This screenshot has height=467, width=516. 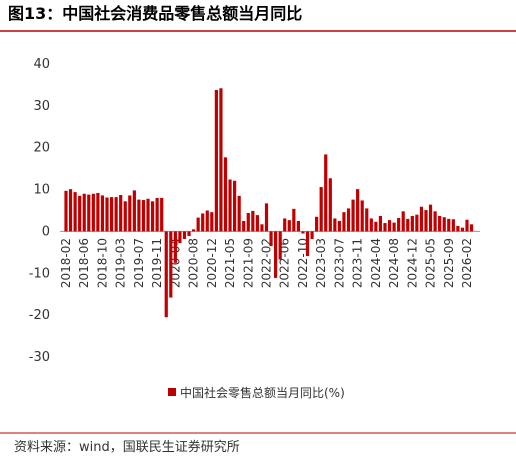 I want to click on x-tick-label: 2018-06, so click(x=84, y=263).